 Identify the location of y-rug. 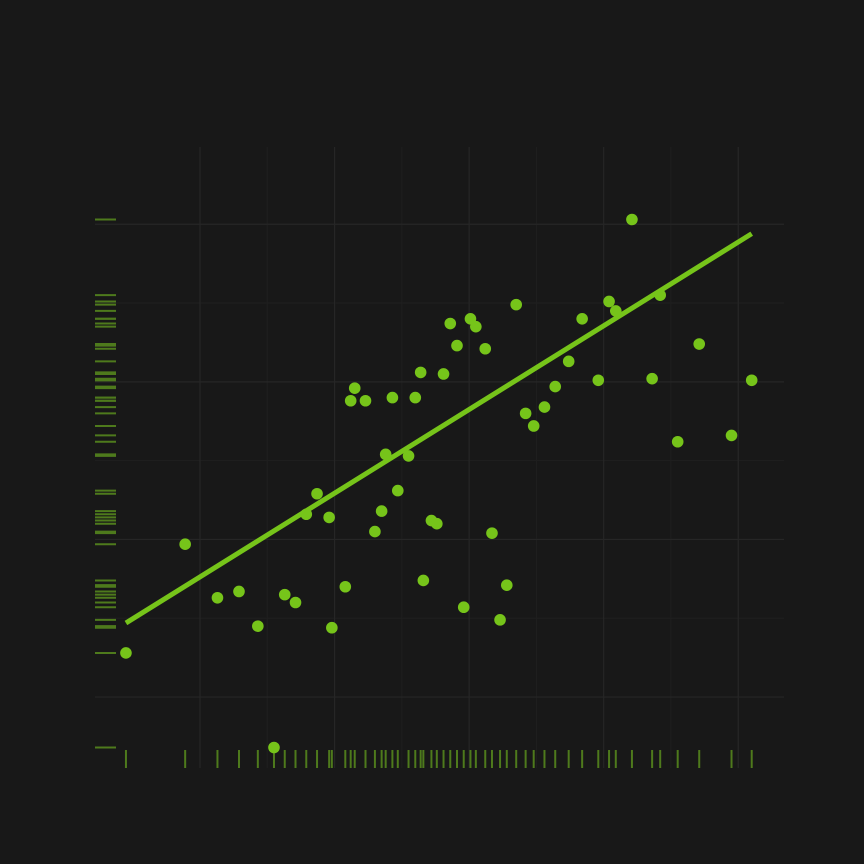
(105, 483).